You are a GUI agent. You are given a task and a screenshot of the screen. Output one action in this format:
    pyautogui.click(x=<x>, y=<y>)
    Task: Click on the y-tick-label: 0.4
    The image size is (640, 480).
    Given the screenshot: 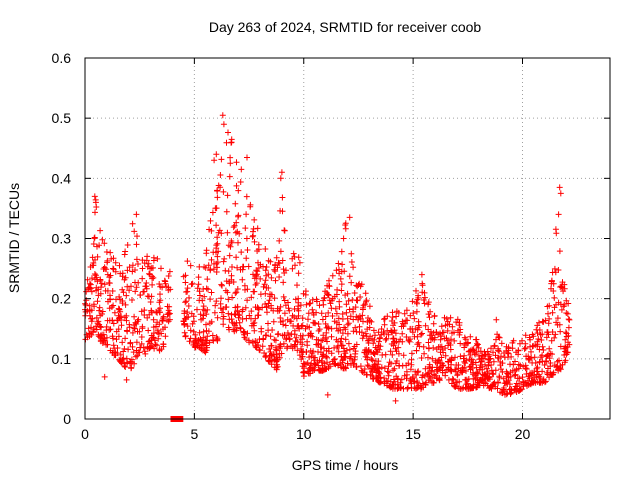 What is the action you would take?
    pyautogui.click(x=62, y=178)
    